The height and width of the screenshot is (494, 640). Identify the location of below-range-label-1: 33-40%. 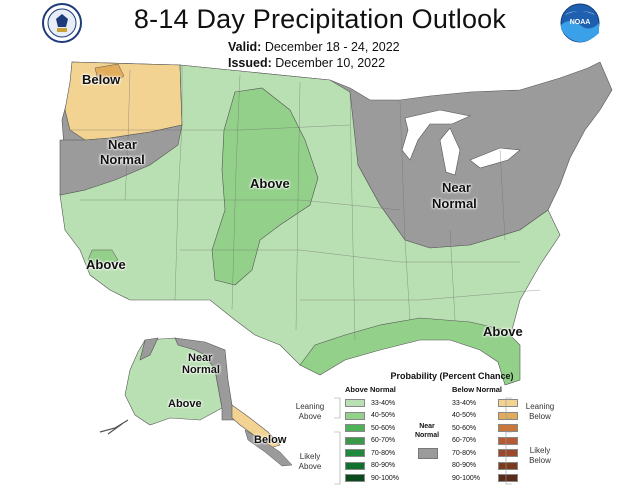
(464, 403).